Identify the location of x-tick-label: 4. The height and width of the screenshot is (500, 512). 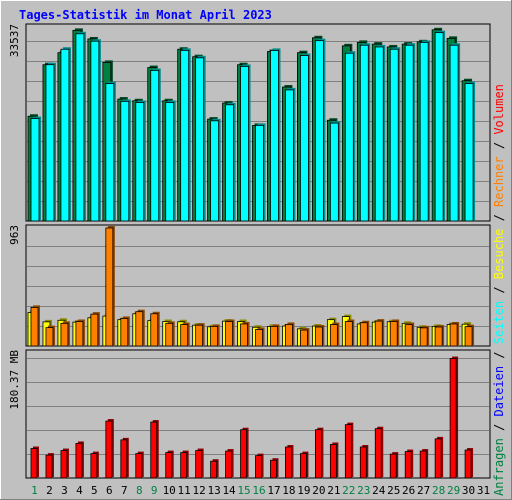
(79, 490).